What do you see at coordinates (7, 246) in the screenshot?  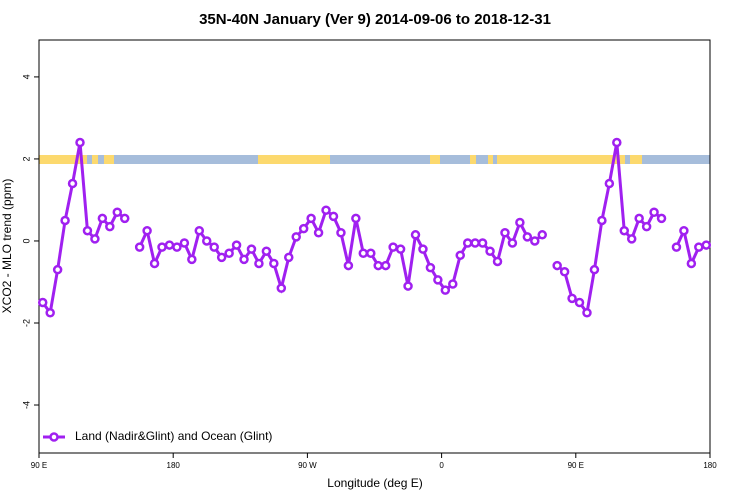 I see `y-axis-label: XCO2 - MLO trend (ppm)` at bounding box center [7, 246].